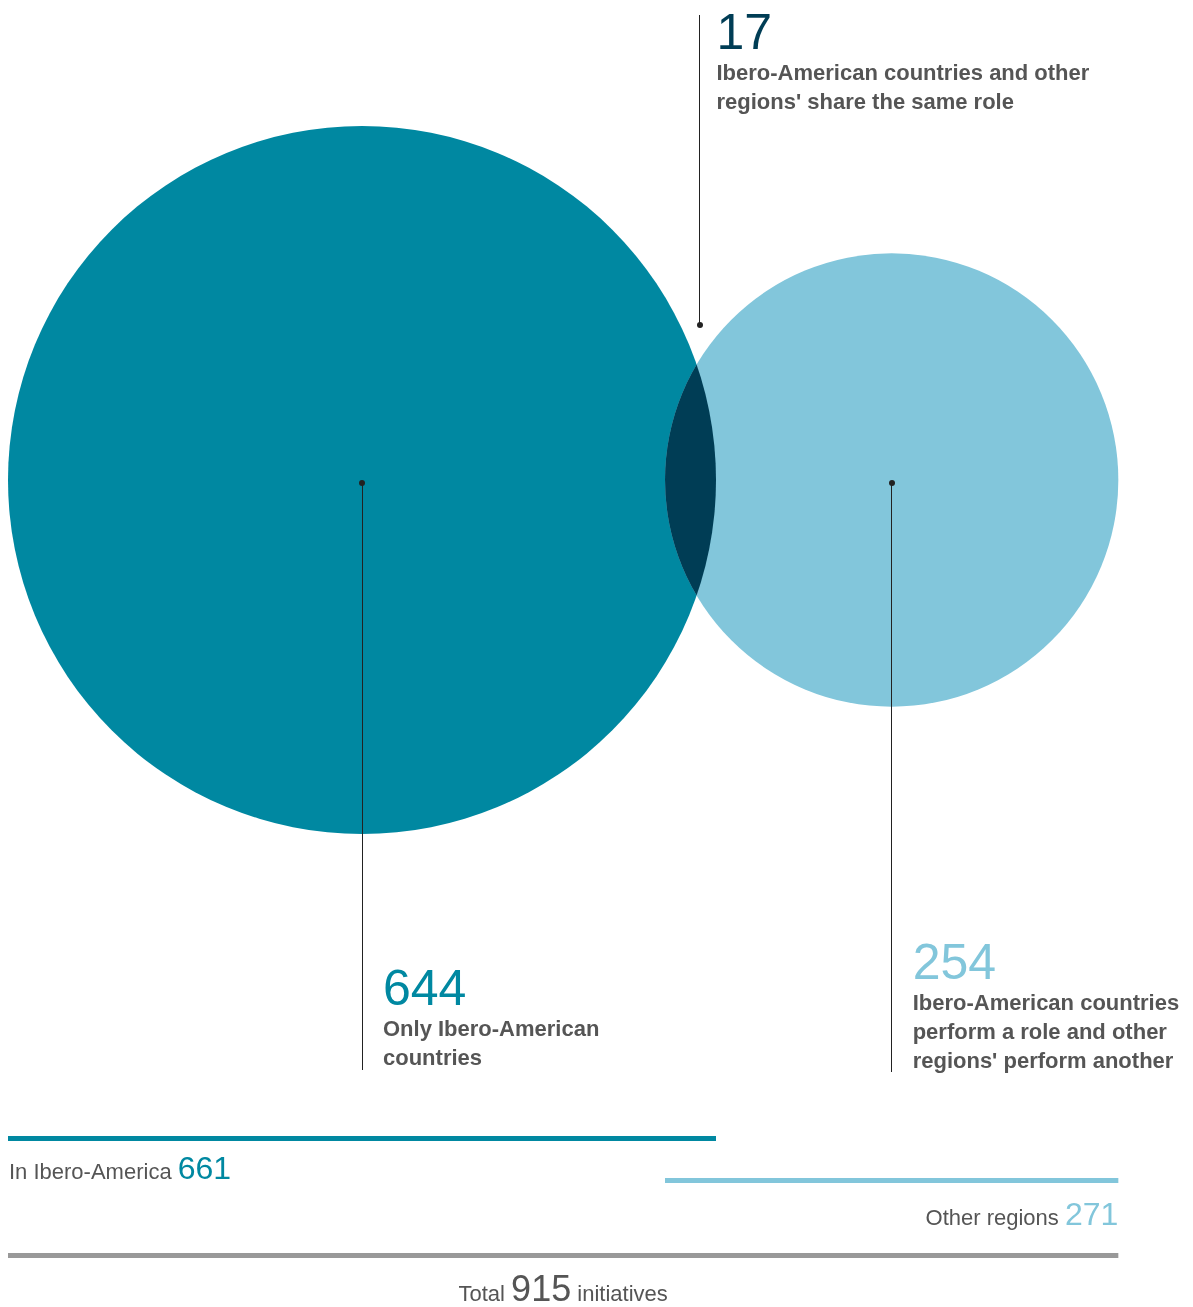 The width and height of the screenshot is (1193, 1307). Describe the element at coordinates (563, 1287) in the screenshot. I see `text: Total 915 initiatives` at that location.